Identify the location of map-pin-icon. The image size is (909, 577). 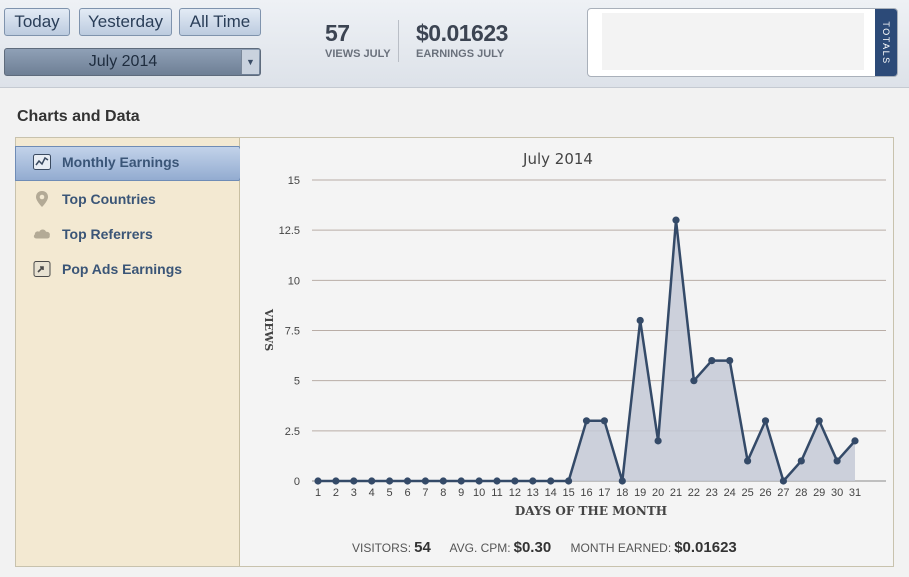
(42, 199).